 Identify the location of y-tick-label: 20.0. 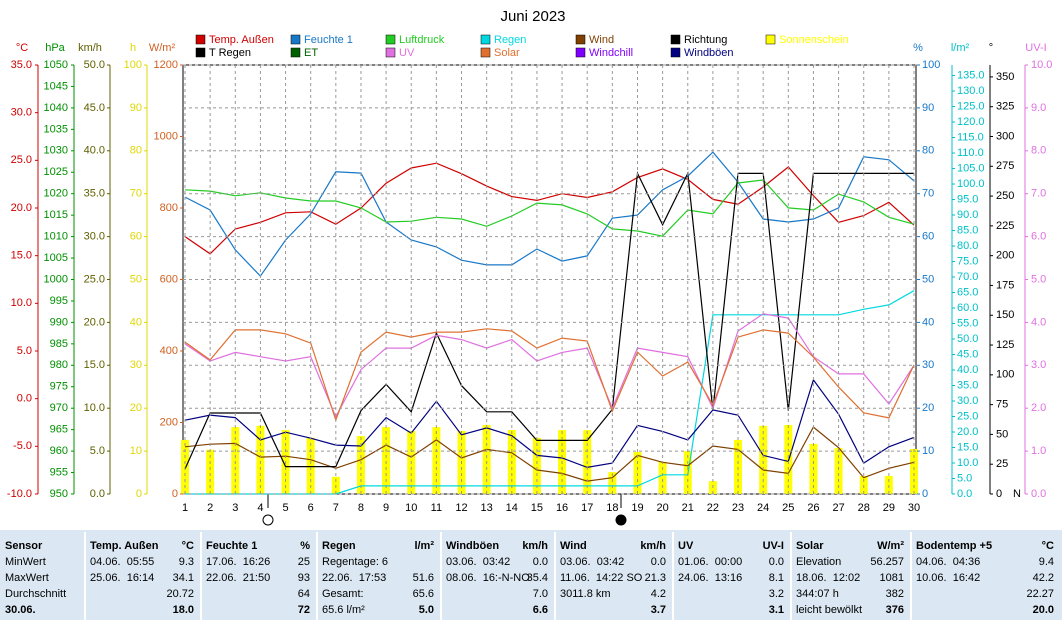
(21, 208).